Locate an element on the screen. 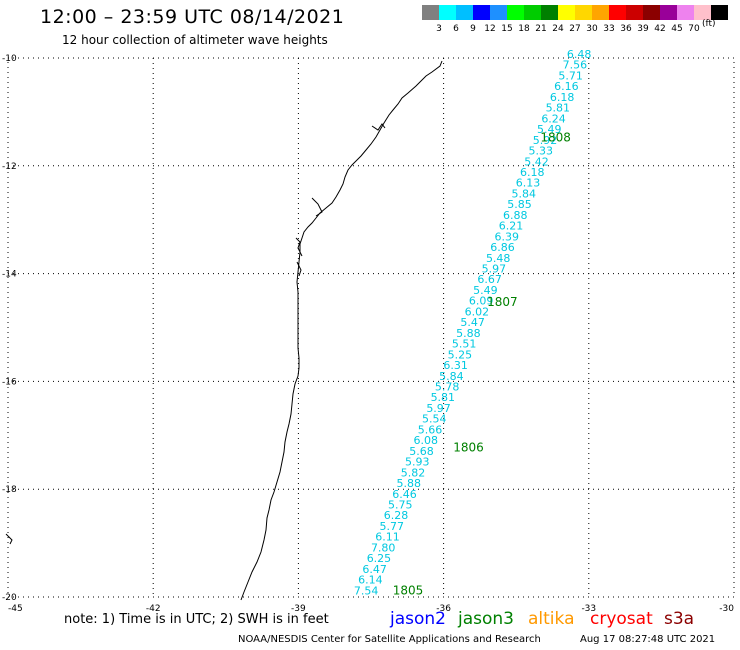 This screenshot has width=740, height=650. satellite-jason2: jason2 is located at coordinates (418, 619).